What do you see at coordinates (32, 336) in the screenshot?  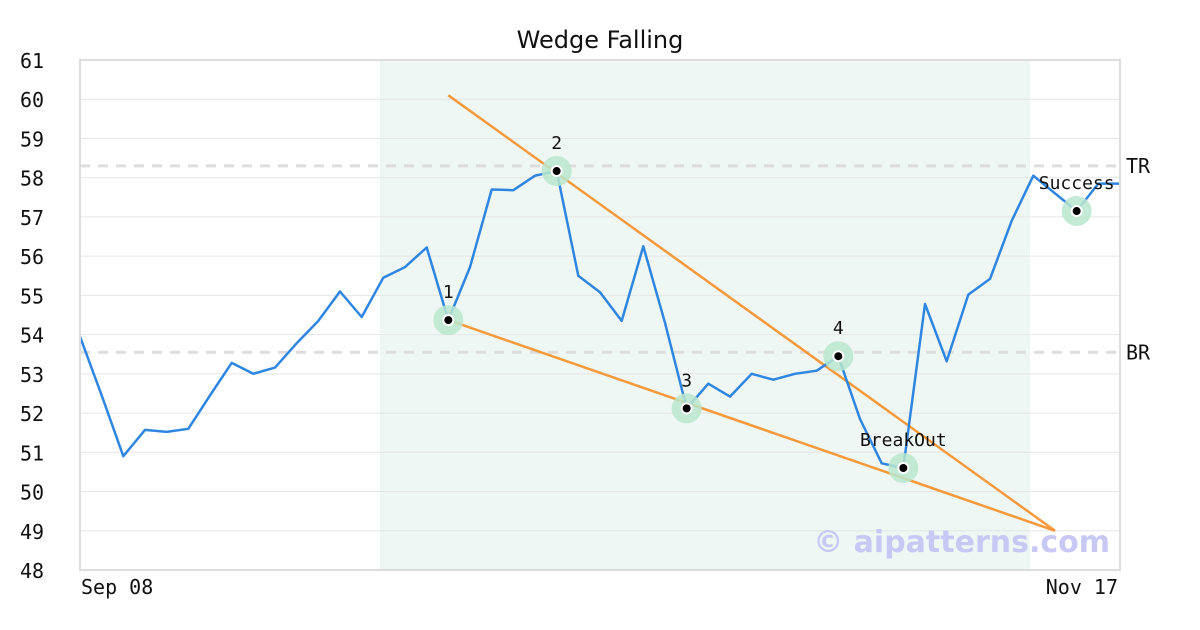 I see `y-tick-label: 54` at bounding box center [32, 336].